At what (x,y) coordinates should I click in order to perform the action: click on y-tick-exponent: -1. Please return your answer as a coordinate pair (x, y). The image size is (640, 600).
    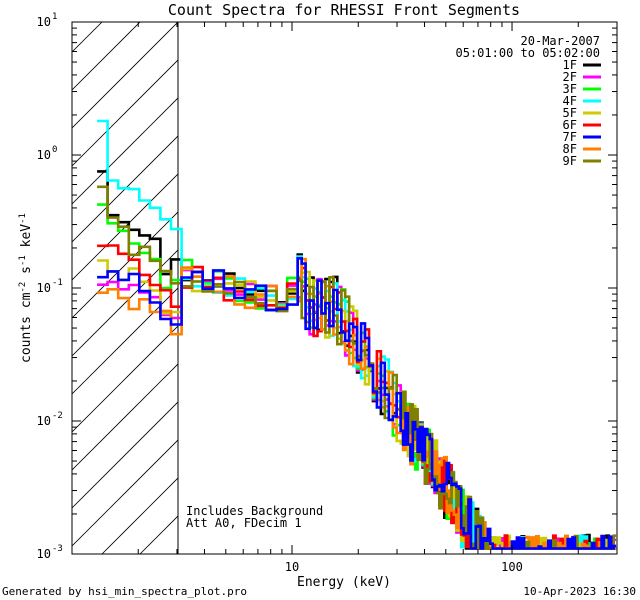
    Looking at the image, I should click on (57, 283).